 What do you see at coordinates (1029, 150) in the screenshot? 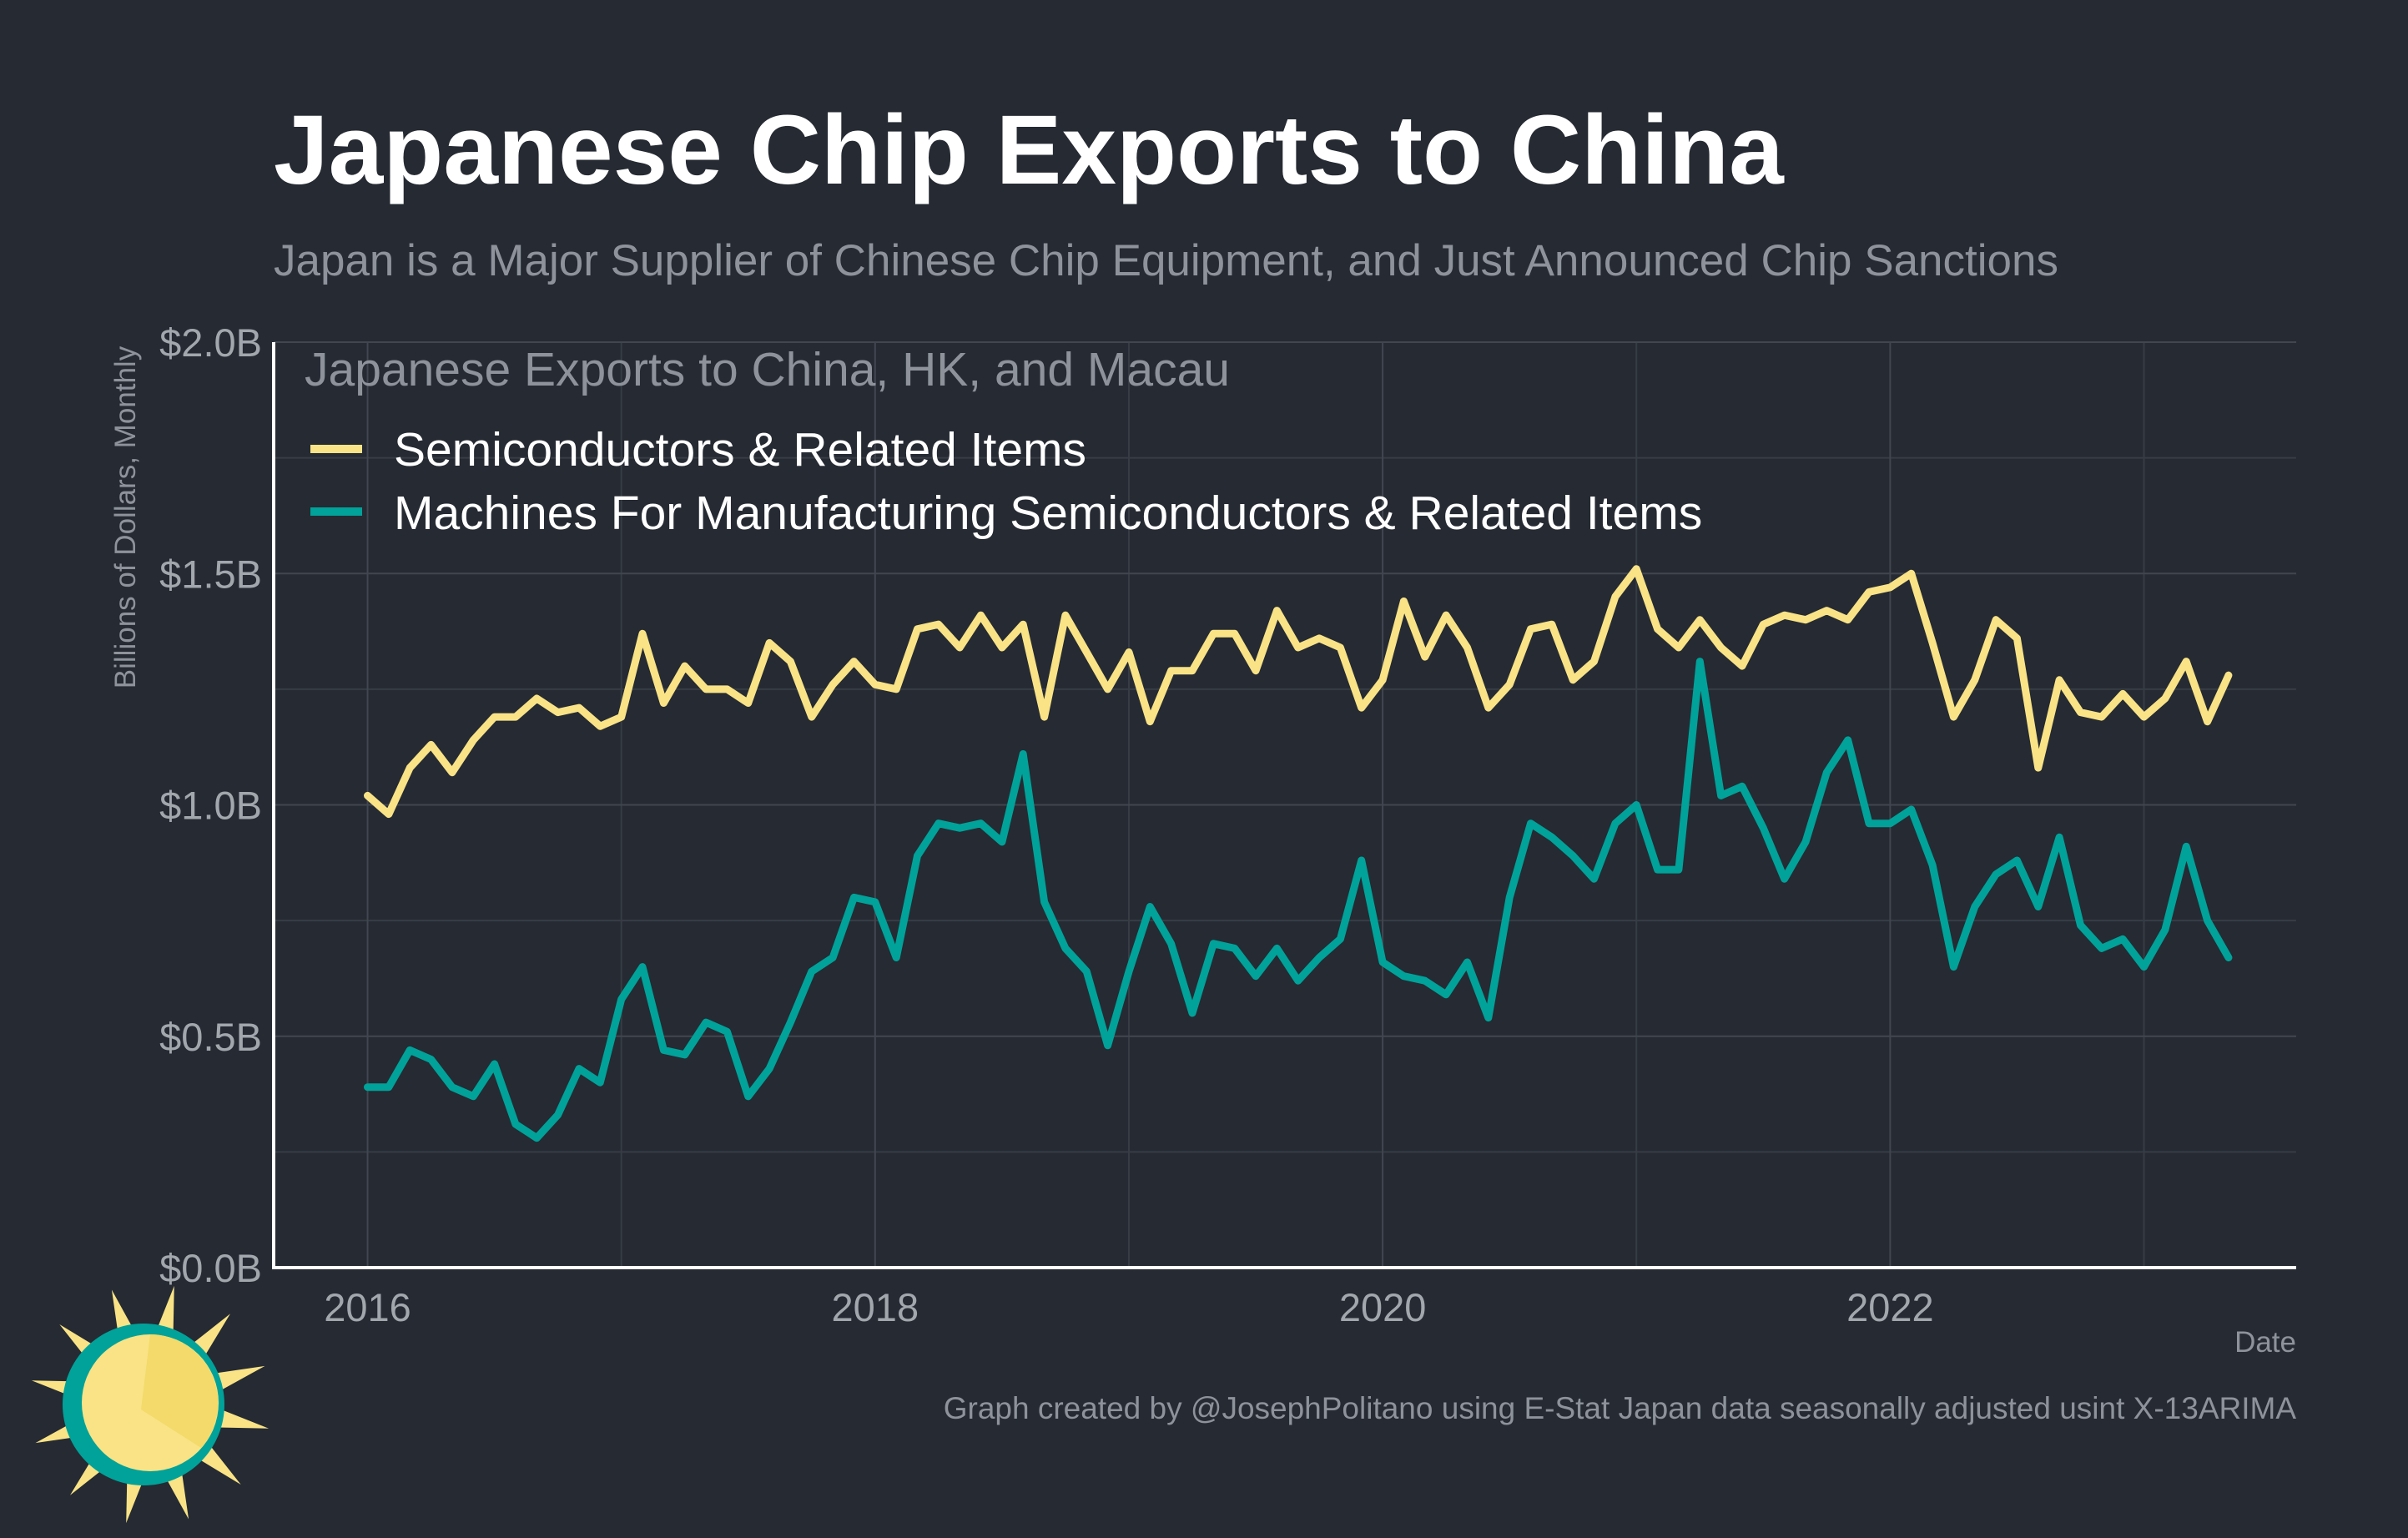
I see `chart-title: Japanese Chip Exports to China` at bounding box center [1029, 150].